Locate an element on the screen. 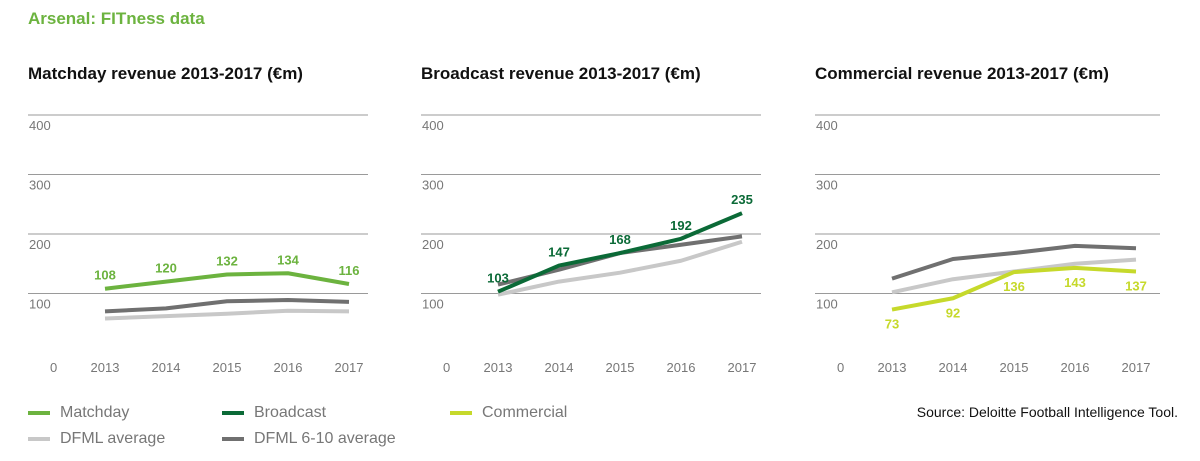 The width and height of the screenshot is (1200, 461). legend-swatch-dfml-6-10-average is located at coordinates (233, 439).